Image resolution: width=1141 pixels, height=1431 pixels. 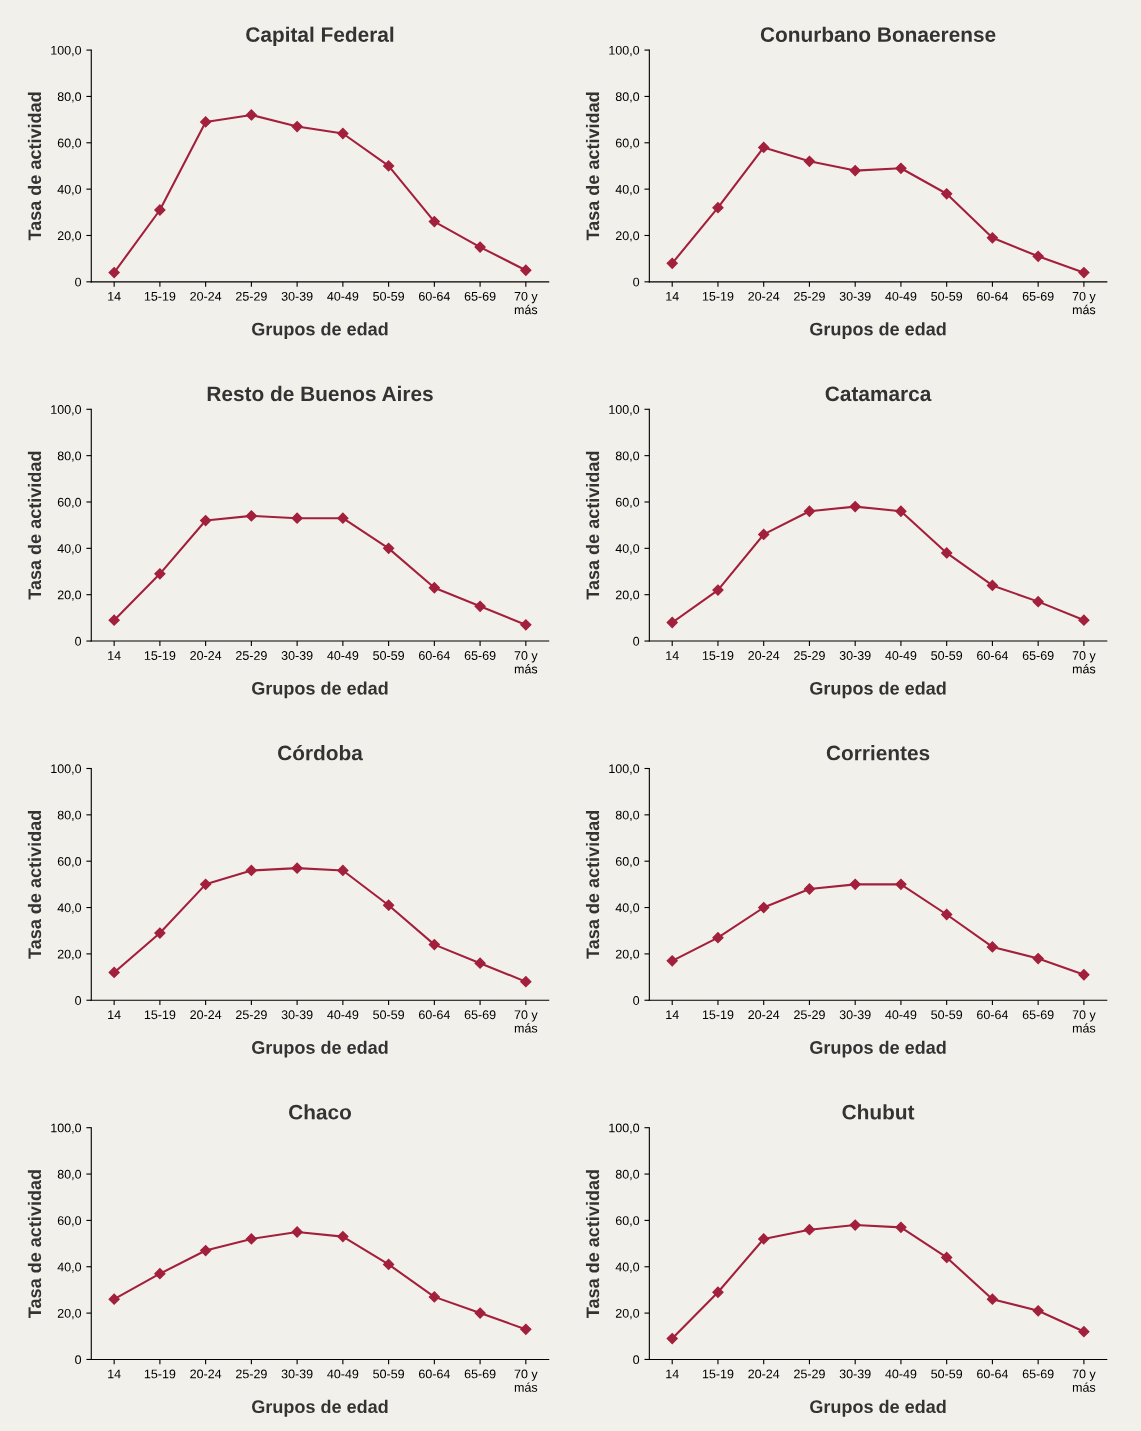 I want to click on chart-title: Corrientes, so click(x=878, y=753).